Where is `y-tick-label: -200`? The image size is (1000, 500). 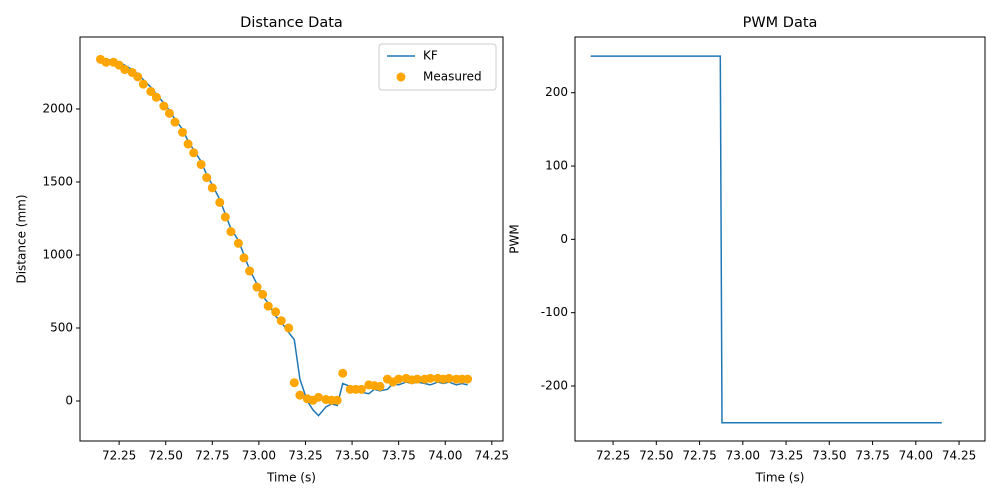 y-tick-label: -200 is located at coordinates (554, 386).